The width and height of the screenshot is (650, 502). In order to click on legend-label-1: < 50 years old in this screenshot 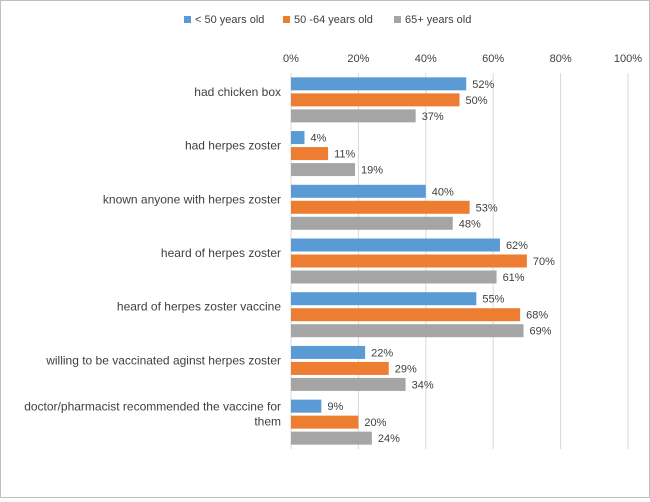, I will do `click(229, 20)`.